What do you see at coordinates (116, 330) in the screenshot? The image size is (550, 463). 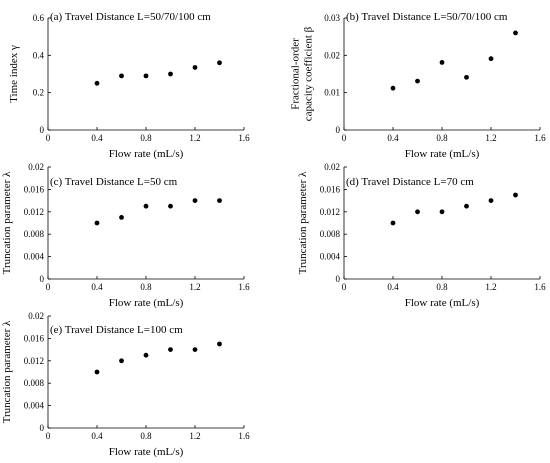 I see `panel-title: (e) Travel Distance L=100 cm` at bounding box center [116, 330].